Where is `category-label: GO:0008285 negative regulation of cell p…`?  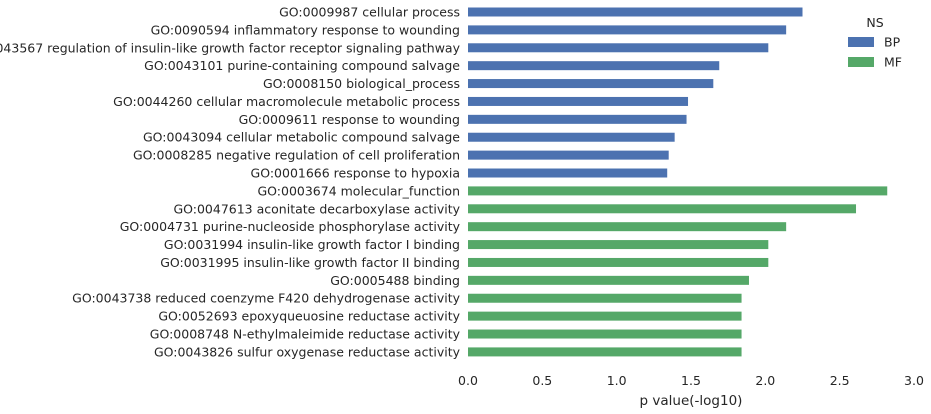 category-label: GO:0008285 negative regulation of cell p… is located at coordinates (296, 155).